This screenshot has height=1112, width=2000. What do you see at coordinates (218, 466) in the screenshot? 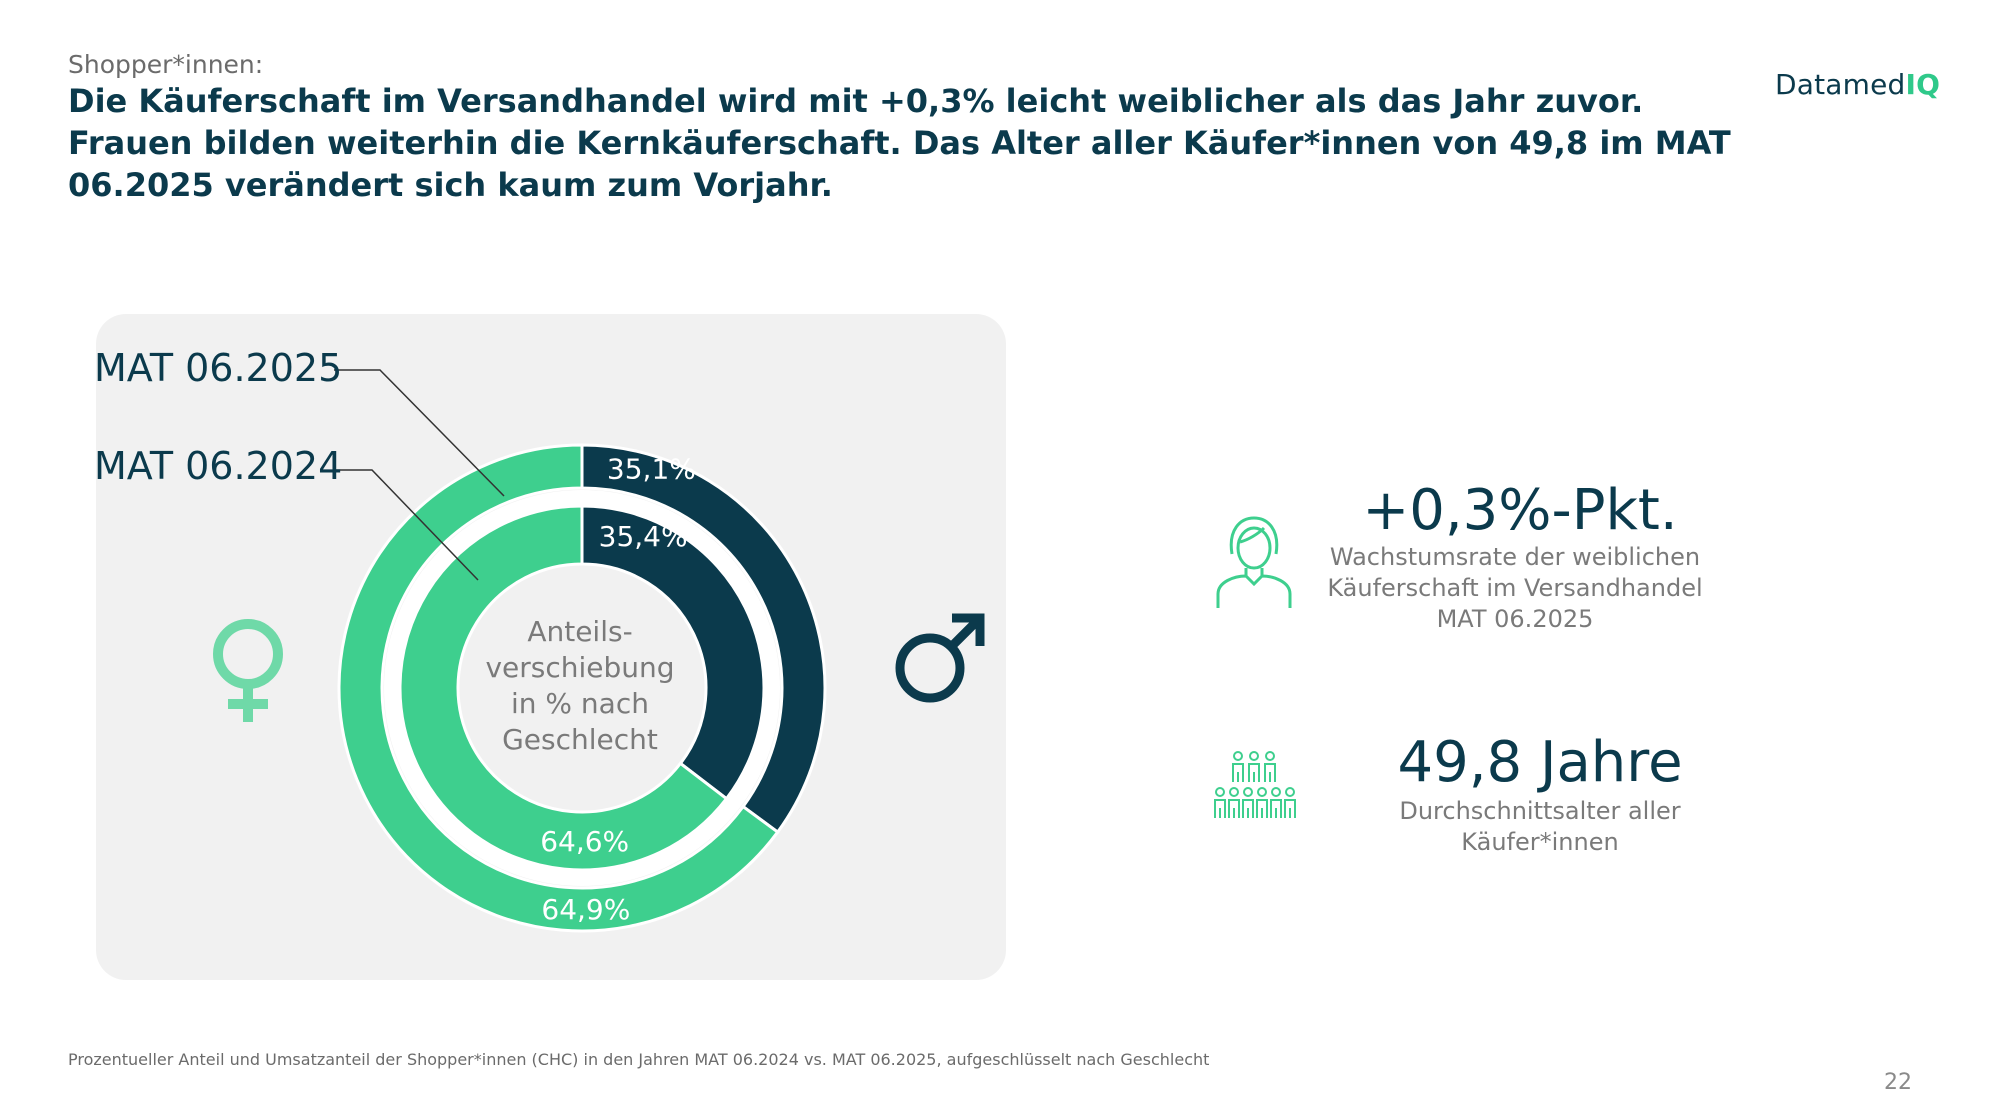
I see `legend-label-2024: MAT 06.2024` at bounding box center [218, 466].